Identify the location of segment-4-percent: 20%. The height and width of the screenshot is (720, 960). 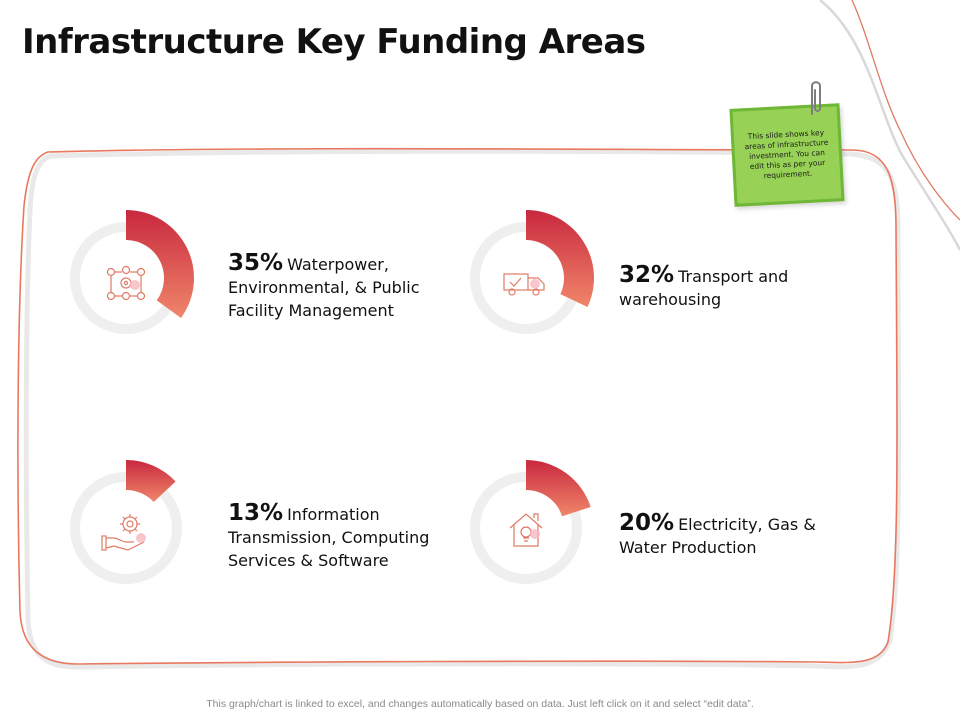
(647, 523).